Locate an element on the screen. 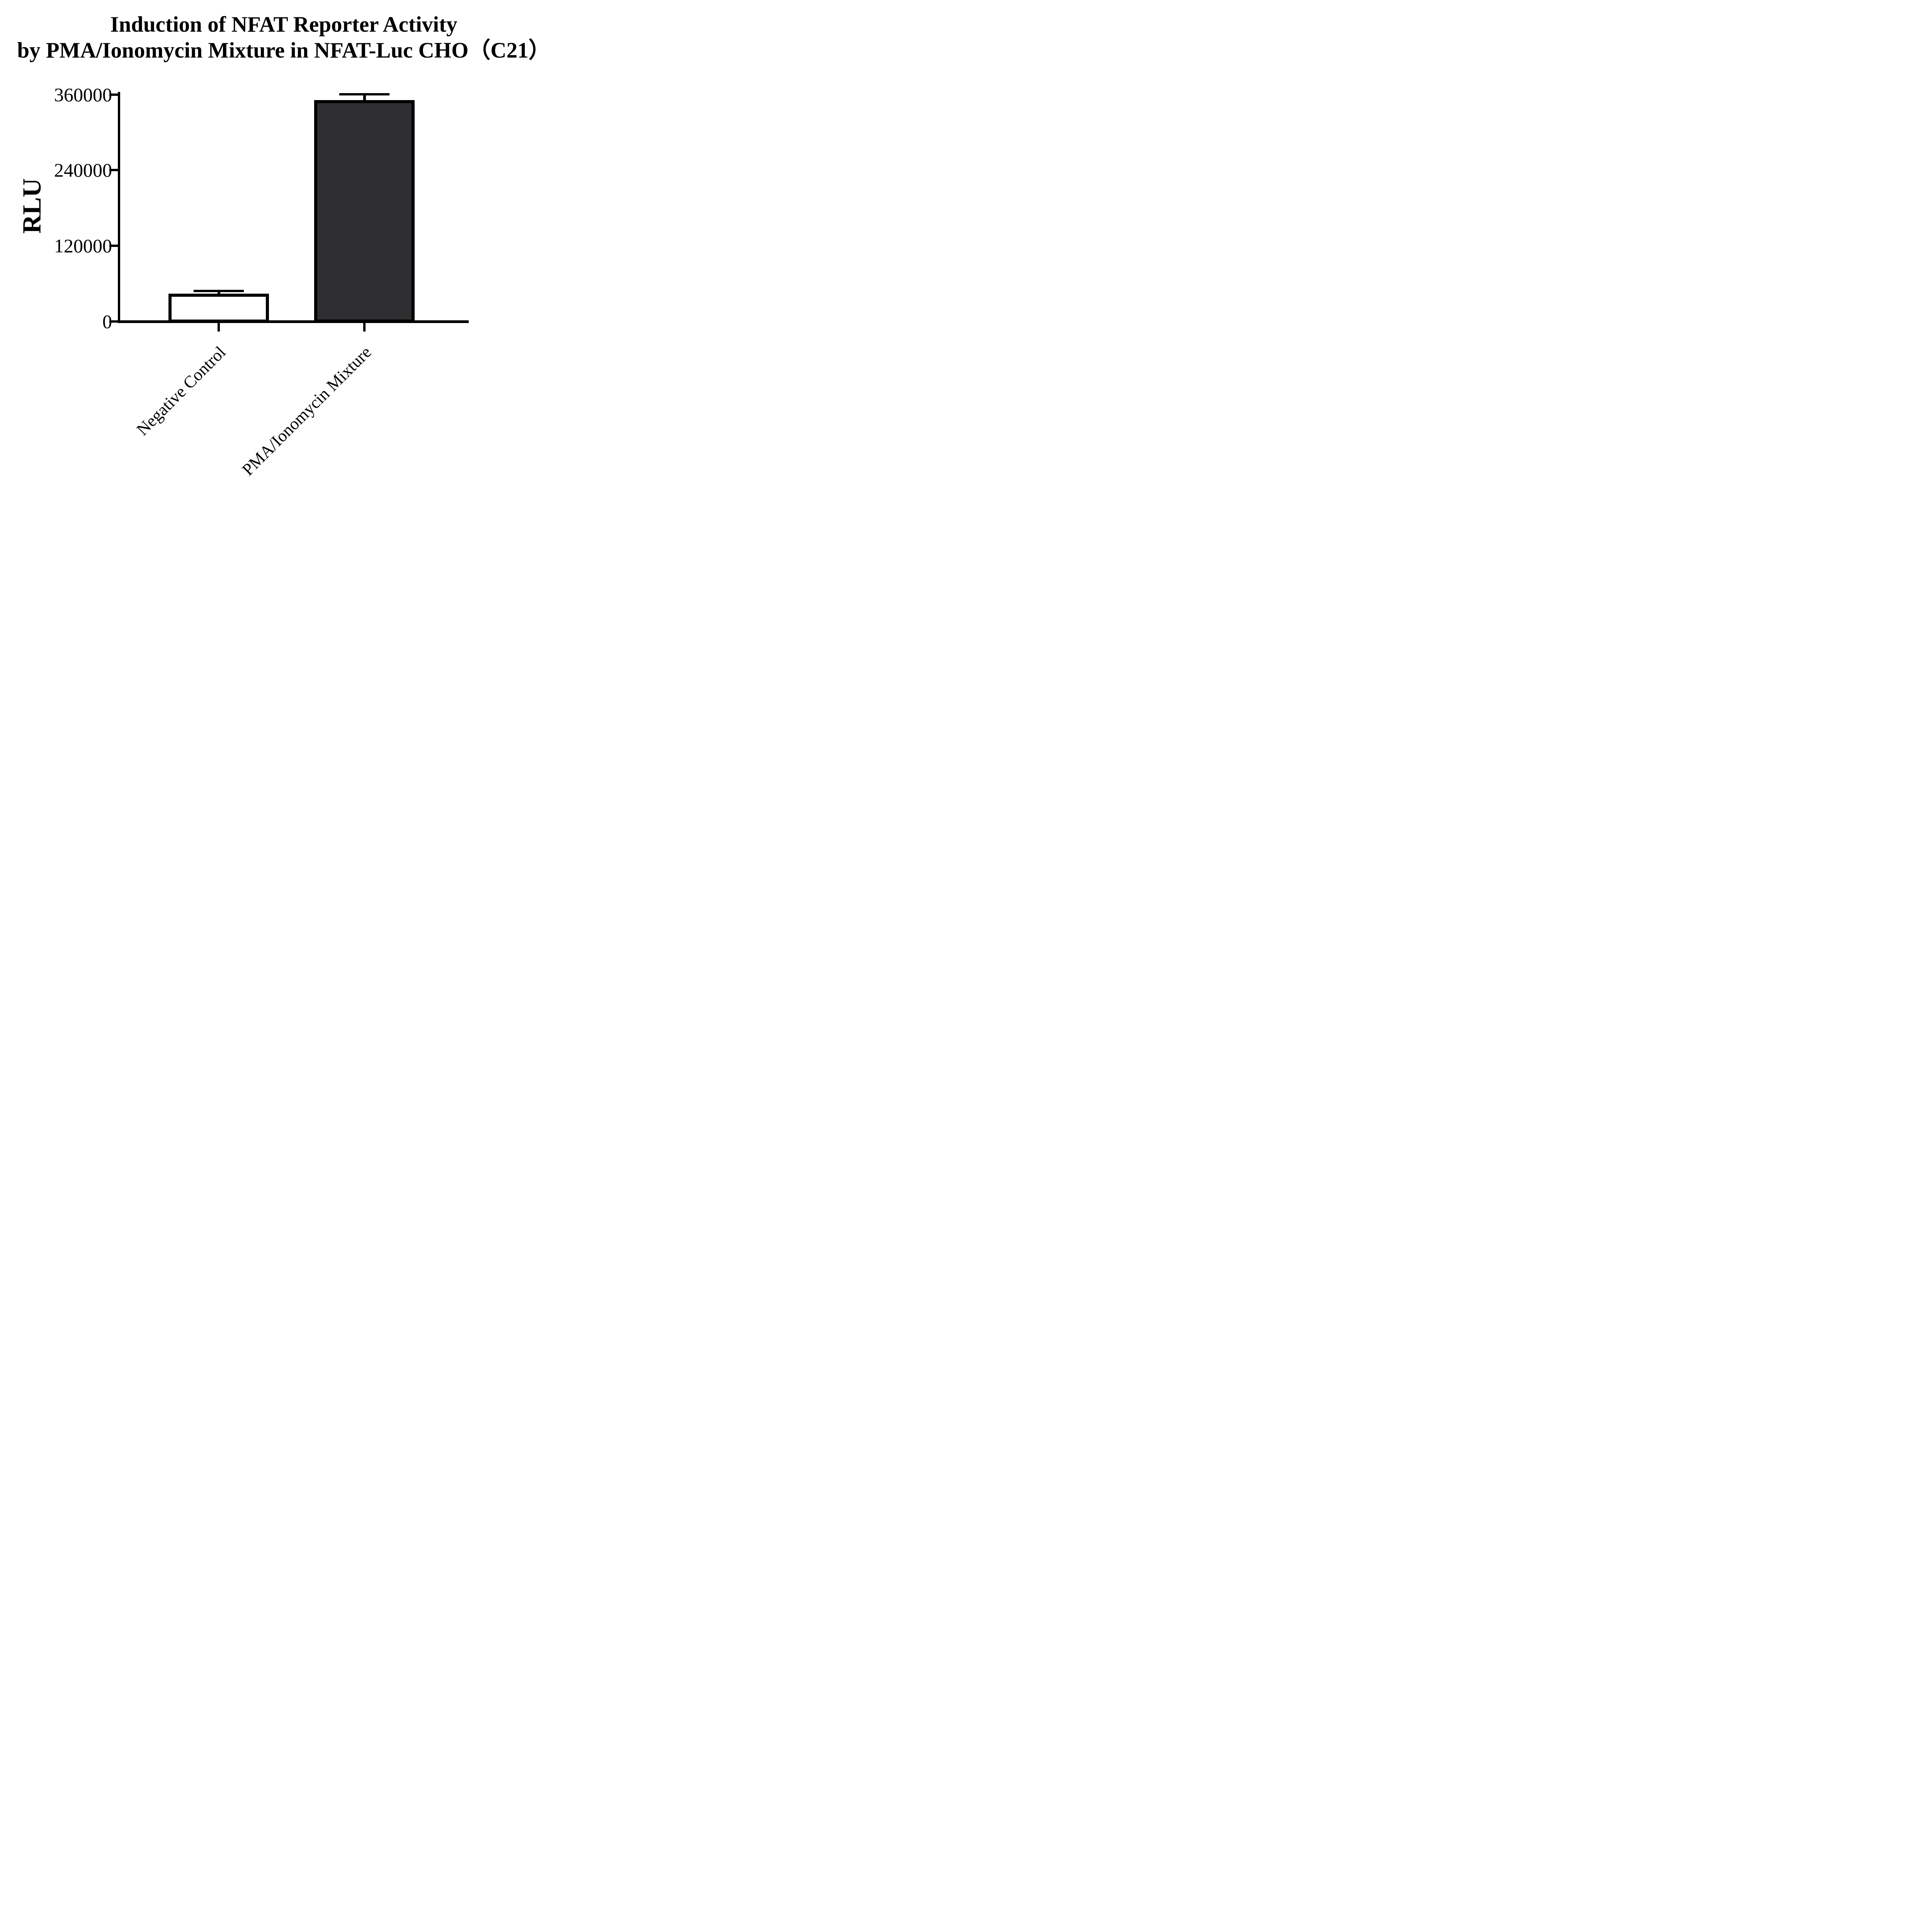  y-tick-label: 240000 is located at coordinates (83, 170).